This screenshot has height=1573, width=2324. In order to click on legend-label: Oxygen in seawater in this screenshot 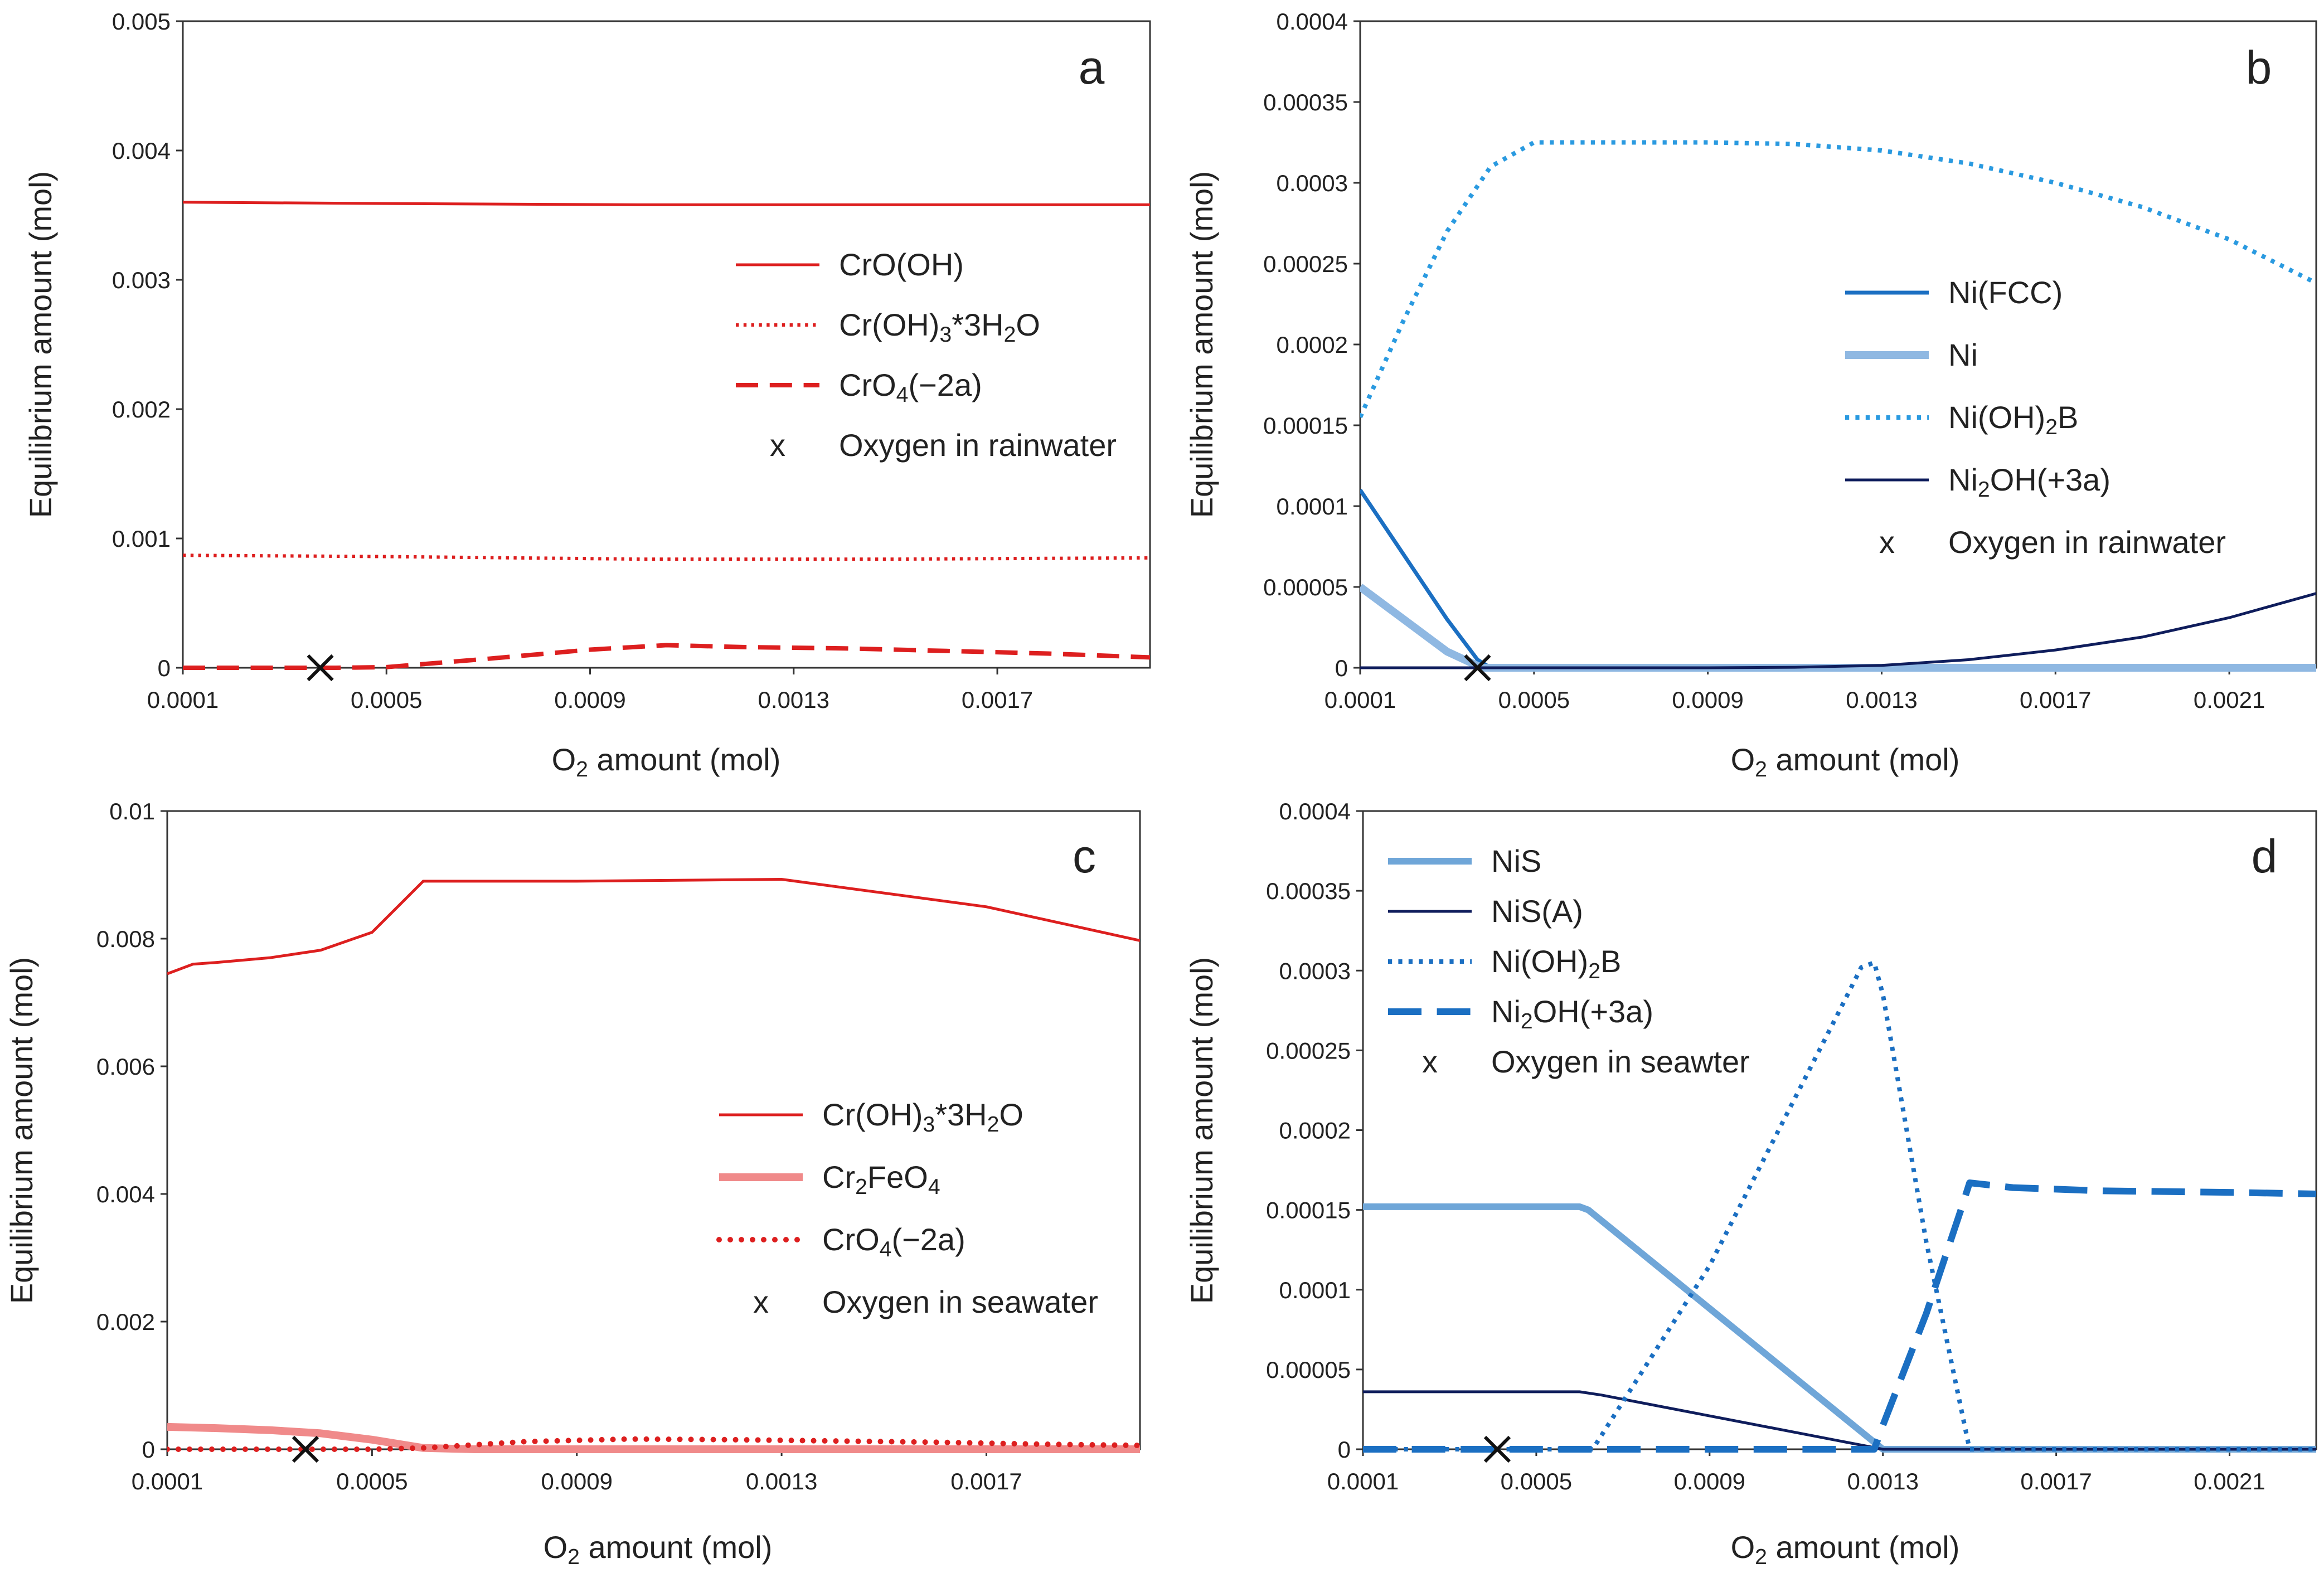, I will do `click(960, 1302)`.